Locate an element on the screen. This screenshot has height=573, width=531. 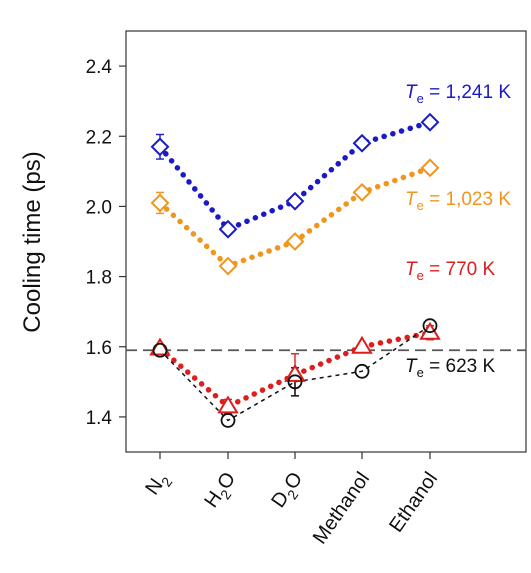
series-label: Te = 1,023 K is located at coordinates (458, 201).